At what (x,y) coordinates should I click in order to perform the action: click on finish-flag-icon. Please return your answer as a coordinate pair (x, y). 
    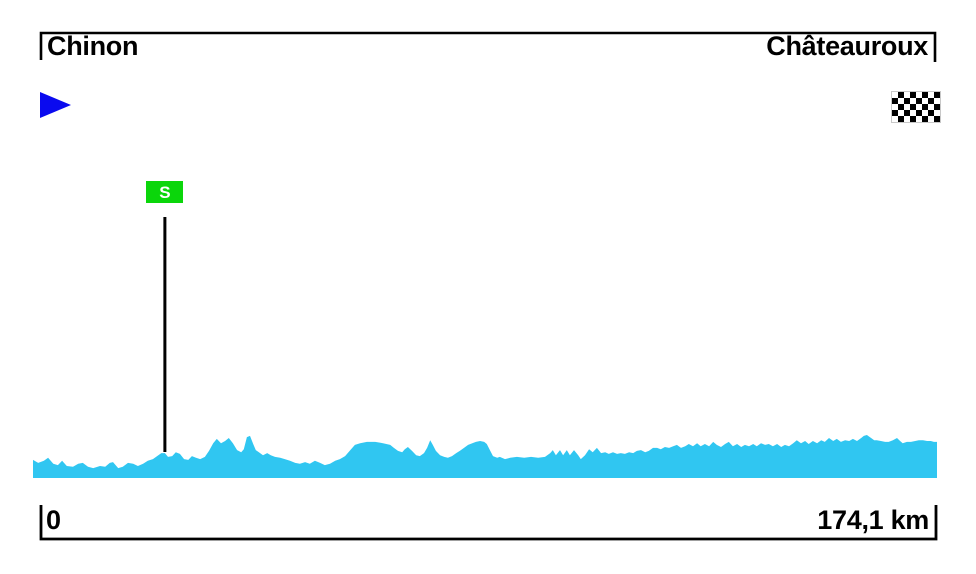
    Looking at the image, I should click on (916, 107).